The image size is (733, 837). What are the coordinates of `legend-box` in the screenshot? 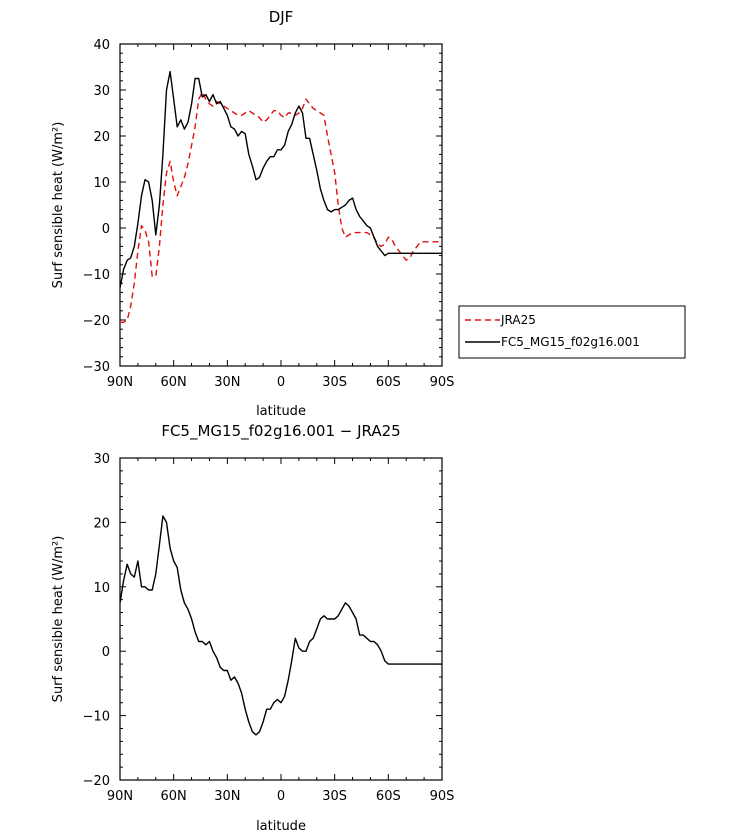 It's located at (572, 332).